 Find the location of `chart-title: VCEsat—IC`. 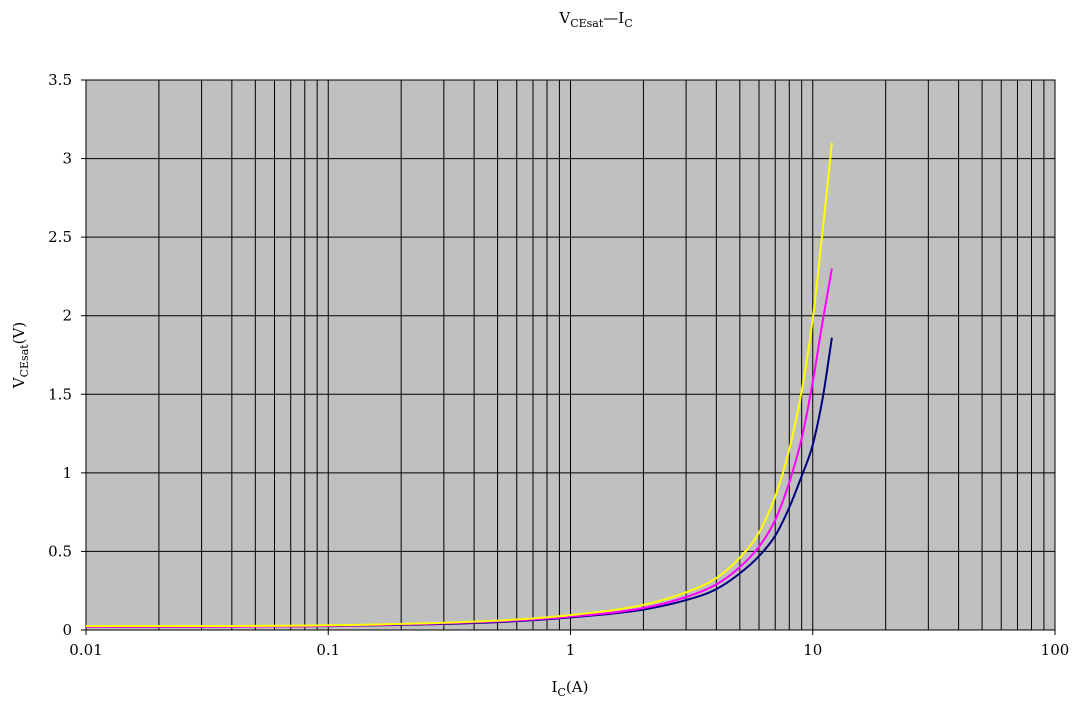

chart-title: VCEsat—IC is located at coordinates (595, 19).